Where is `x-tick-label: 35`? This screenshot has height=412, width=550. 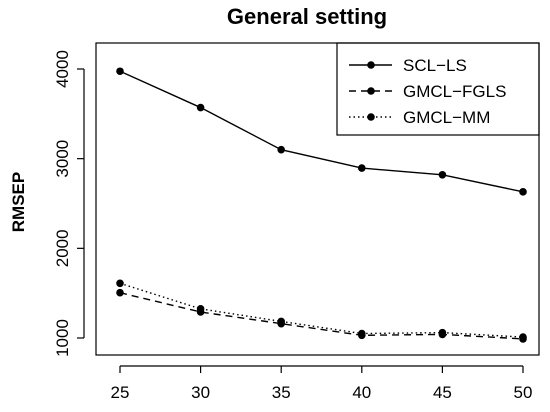 x-tick-label: 35 is located at coordinates (281, 392).